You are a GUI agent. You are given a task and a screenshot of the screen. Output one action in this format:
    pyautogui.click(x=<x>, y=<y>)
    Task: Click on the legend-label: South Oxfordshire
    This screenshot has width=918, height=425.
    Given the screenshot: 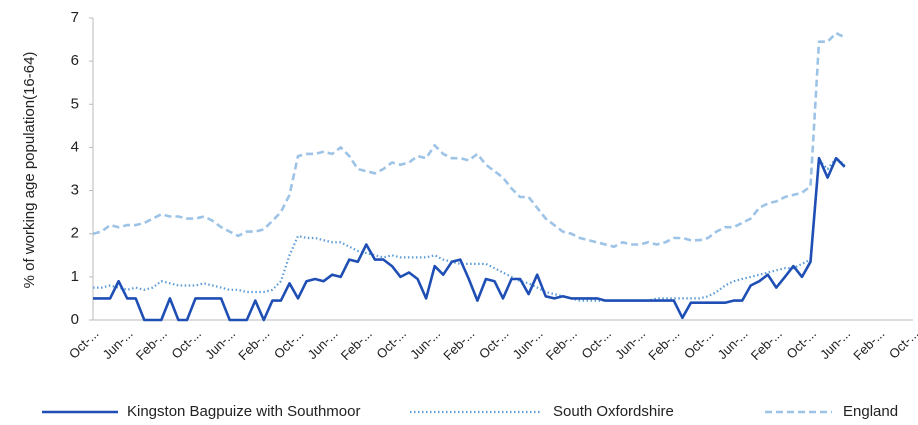 What is the action you would take?
    pyautogui.click(x=613, y=411)
    